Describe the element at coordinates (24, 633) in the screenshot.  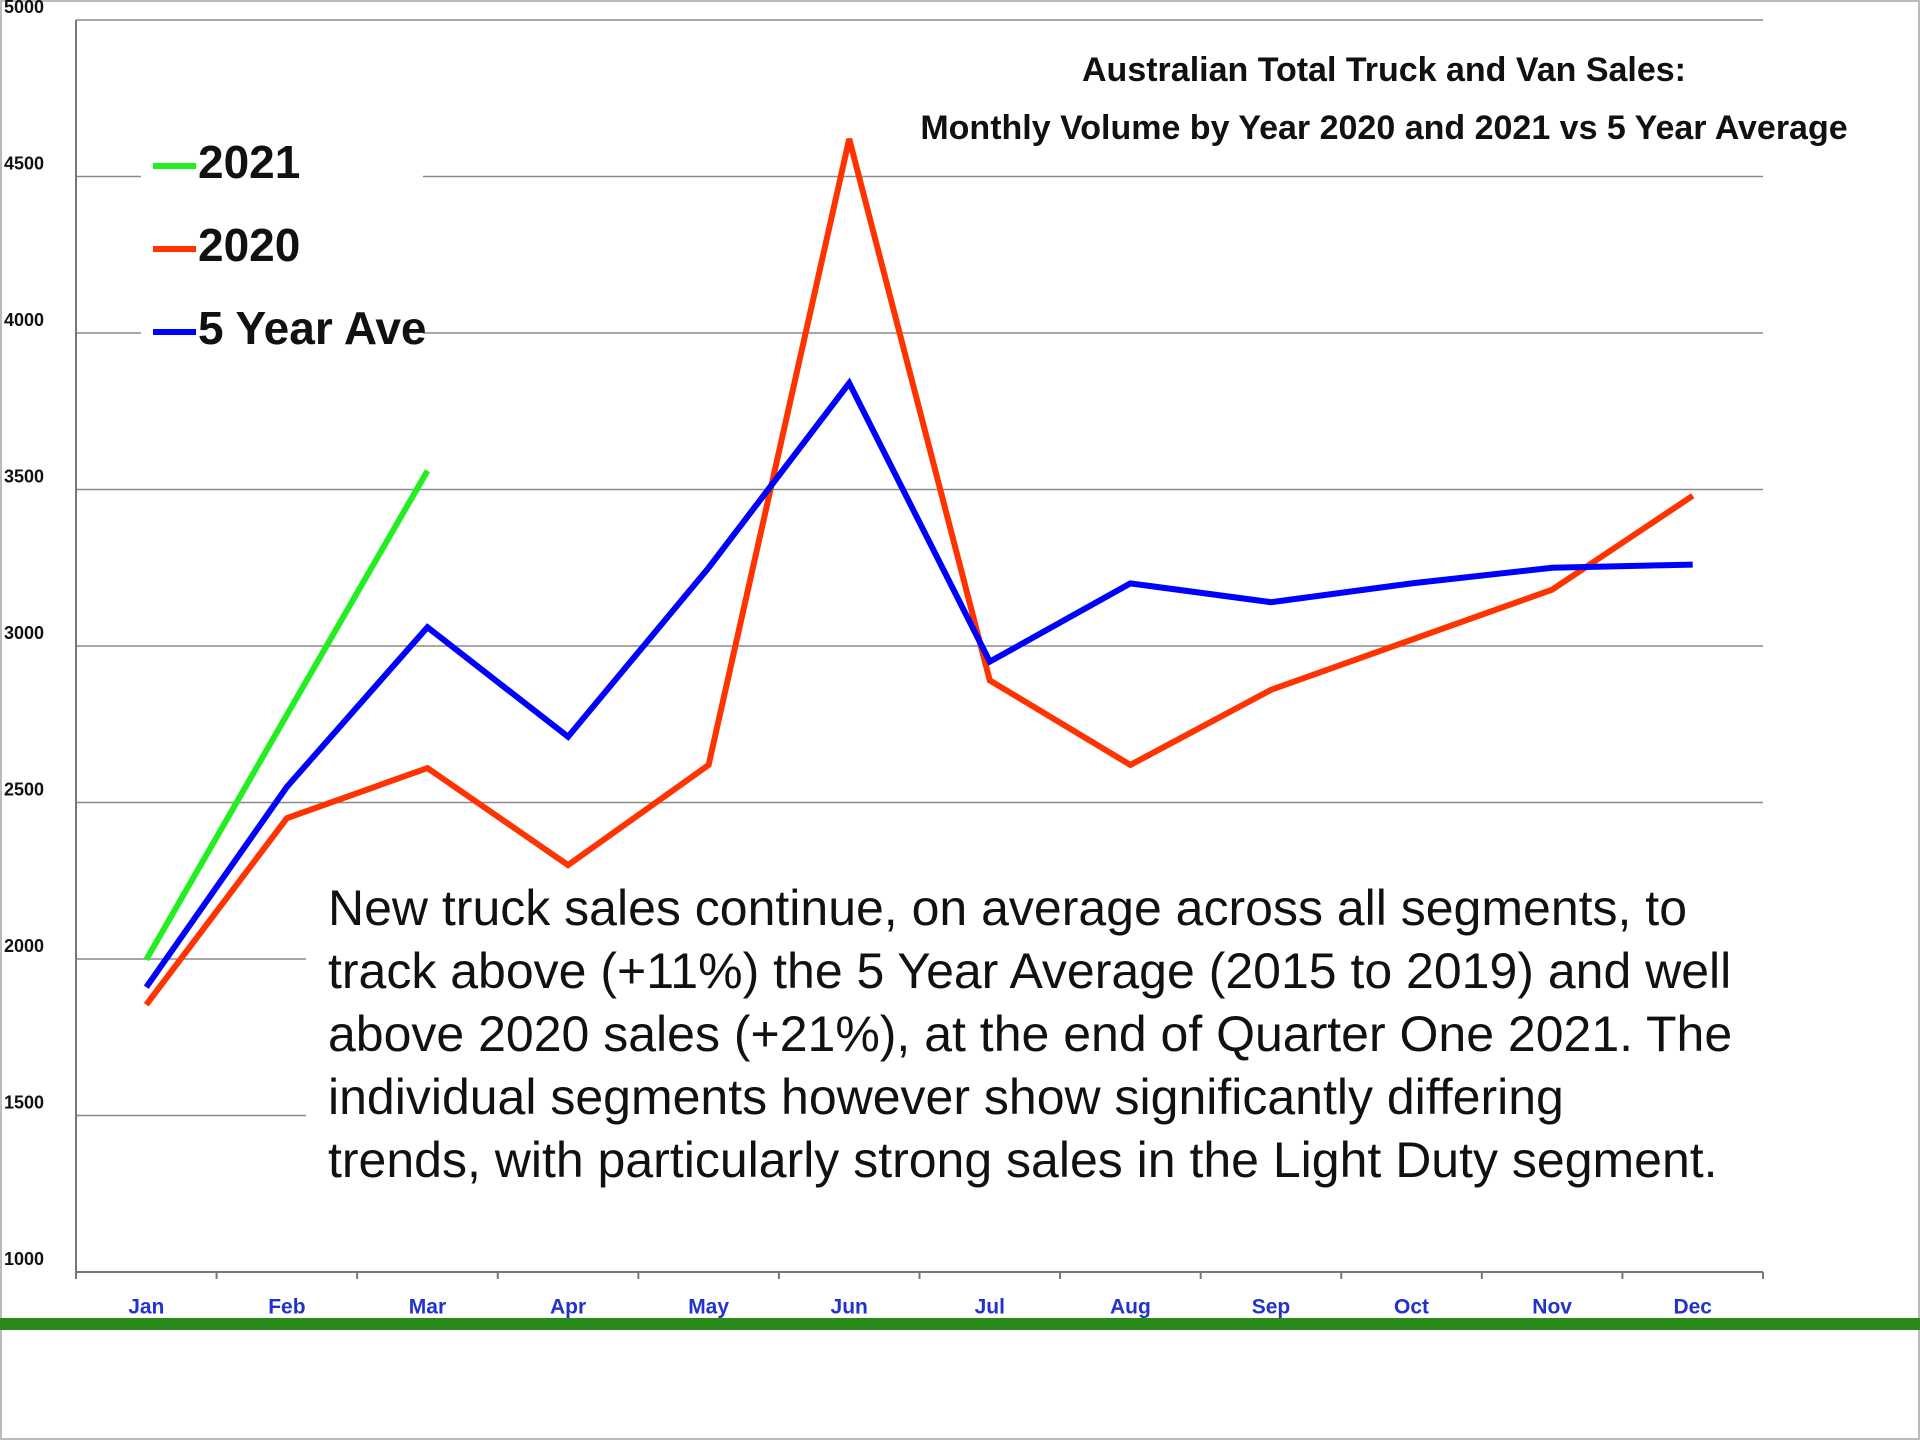
I see `y-tick-label: 3000` at that location.